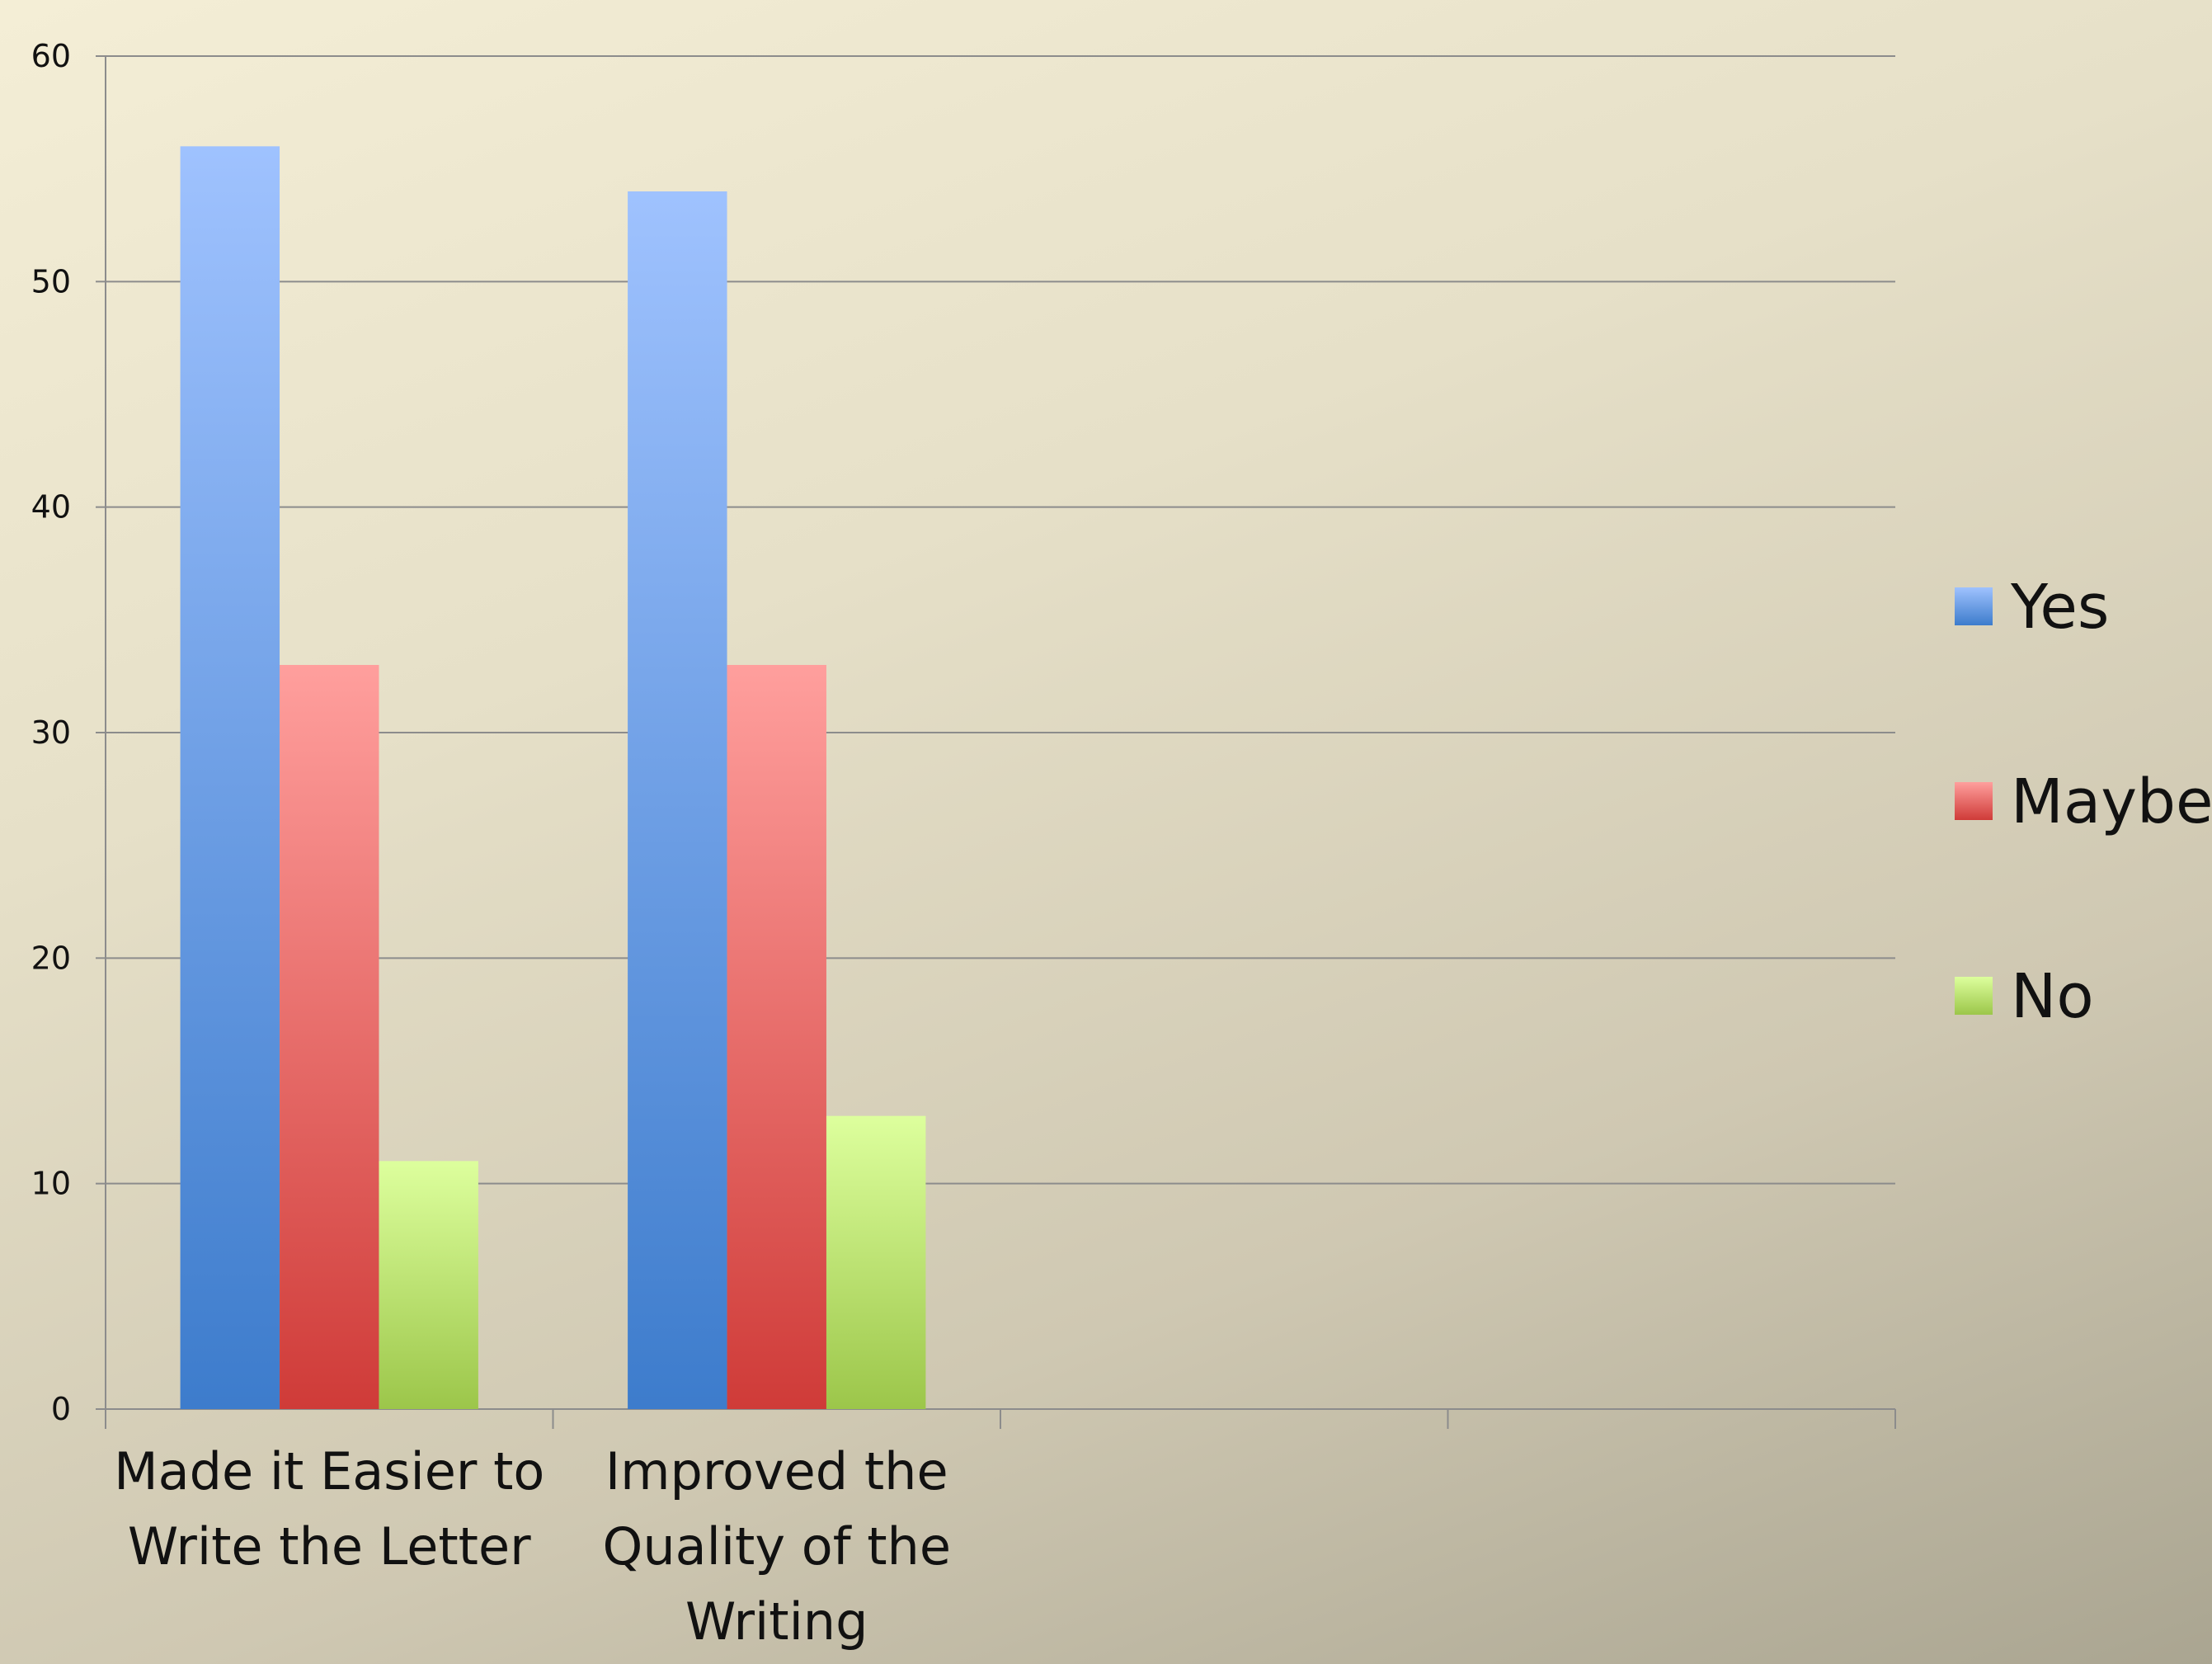  What do you see at coordinates (51, 507) in the screenshot?
I see `y-tick-label: 40` at bounding box center [51, 507].